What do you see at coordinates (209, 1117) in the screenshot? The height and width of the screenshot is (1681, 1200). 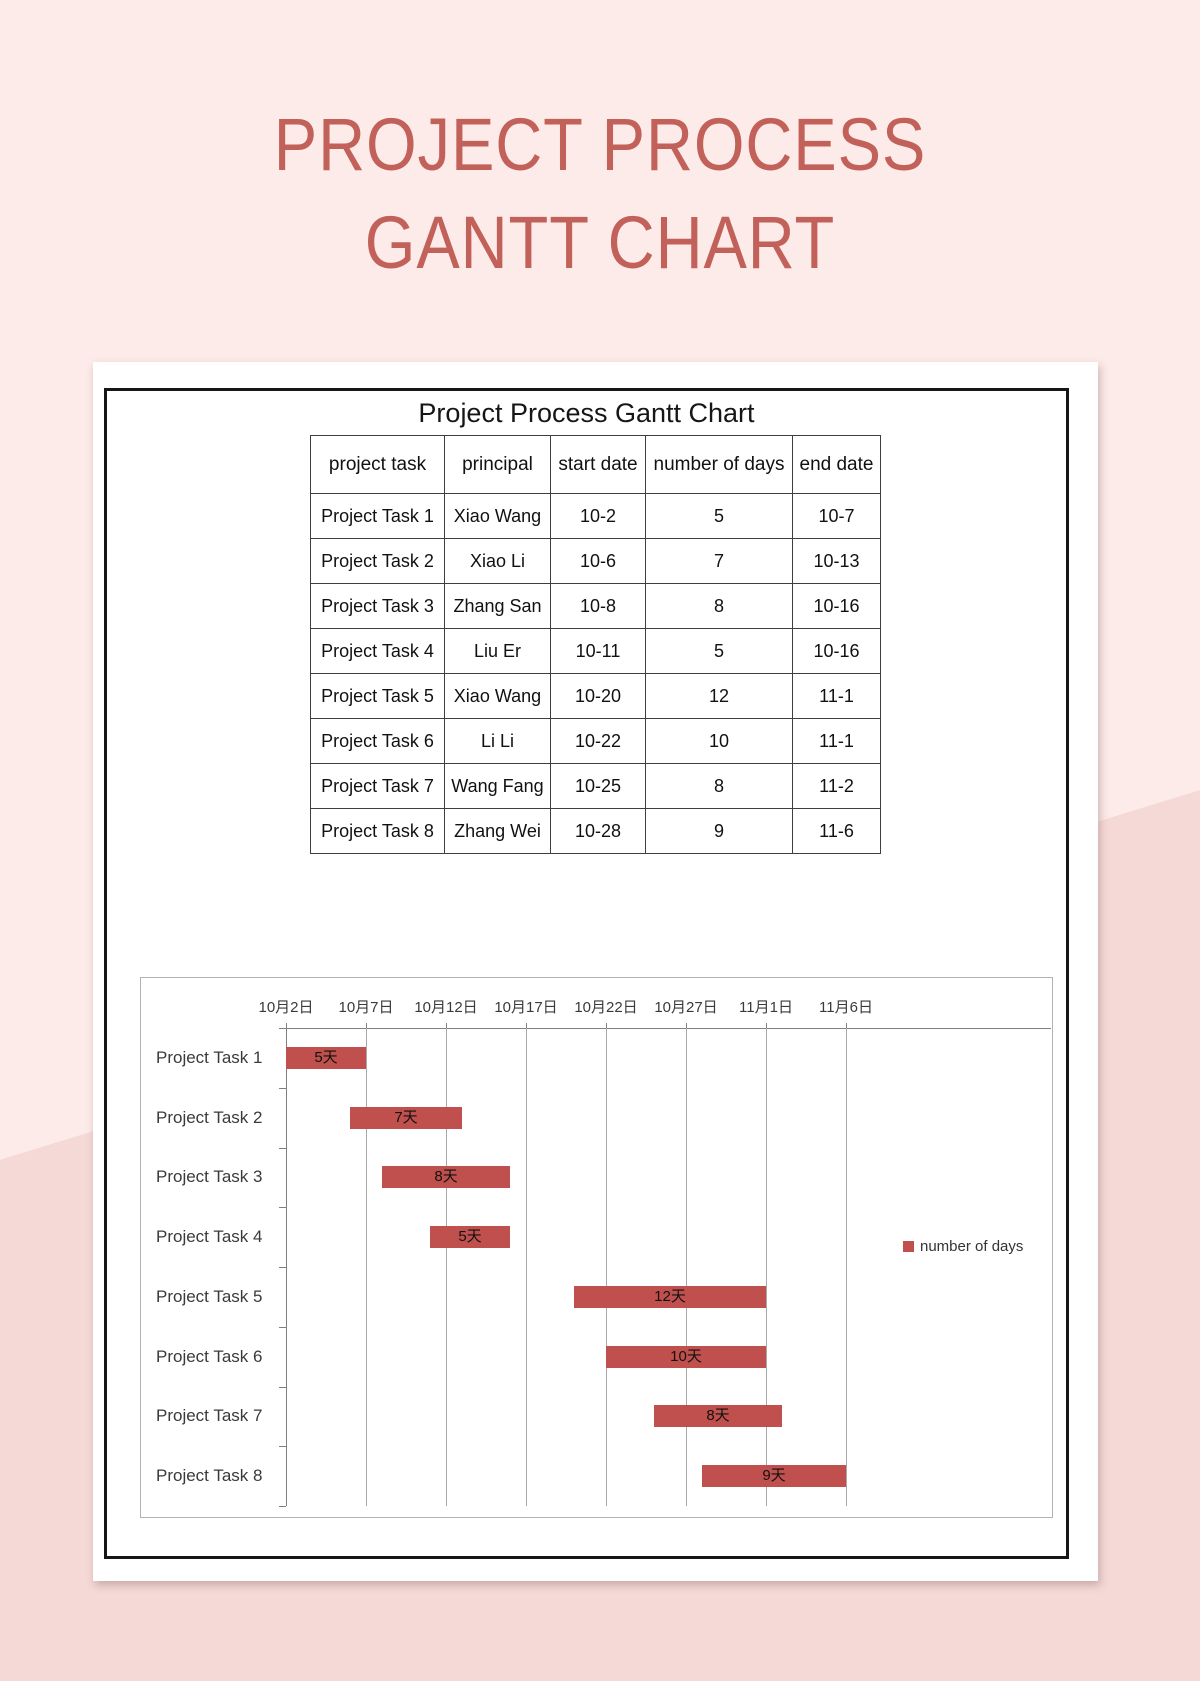 I see `task-label: Project Task 2` at bounding box center [209, 1117].